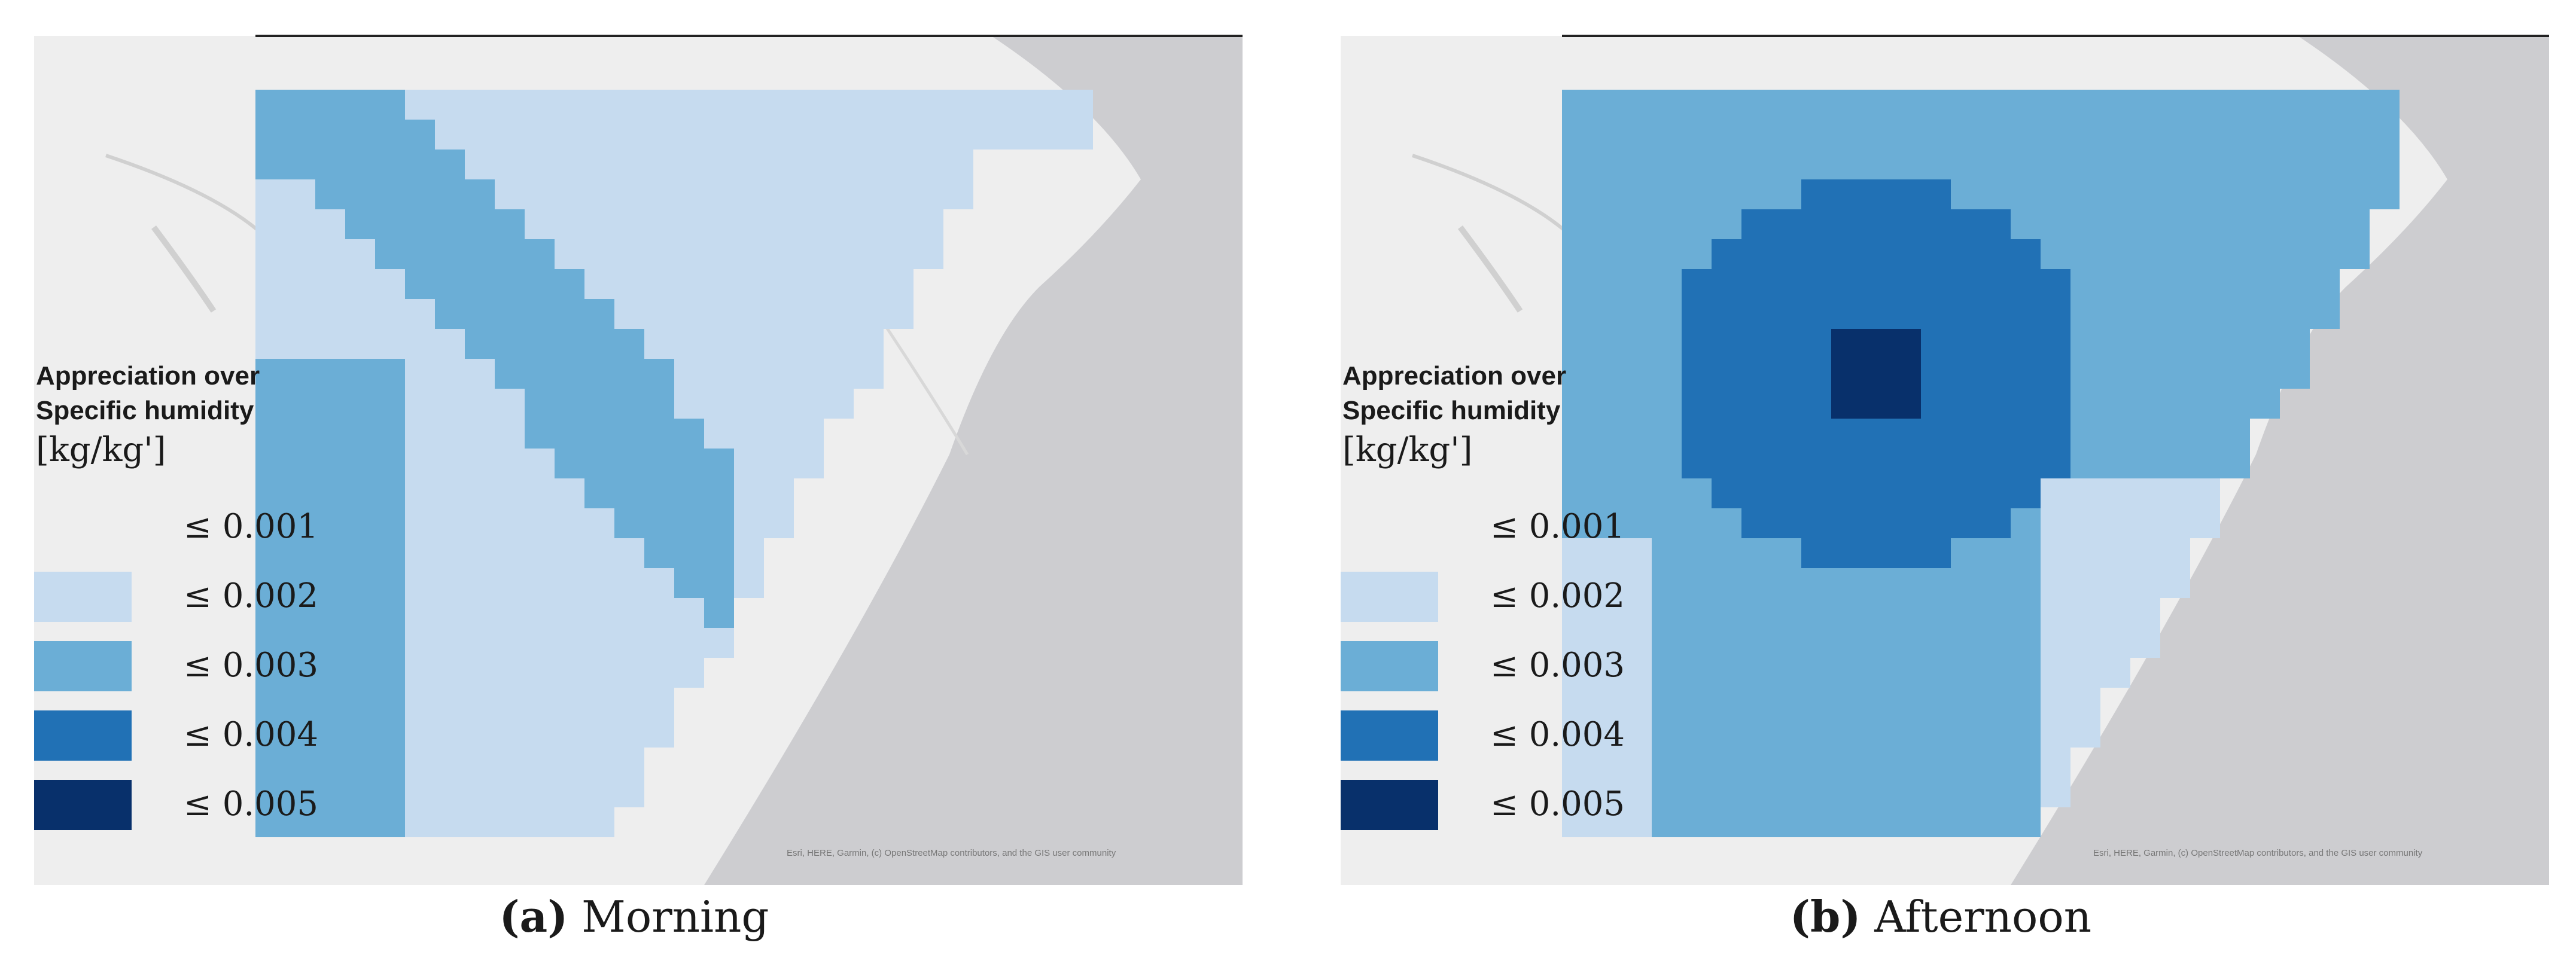 The width and height of the screenshot is (2576, 964). I want to click on legend-swatch, so click(83, 597).